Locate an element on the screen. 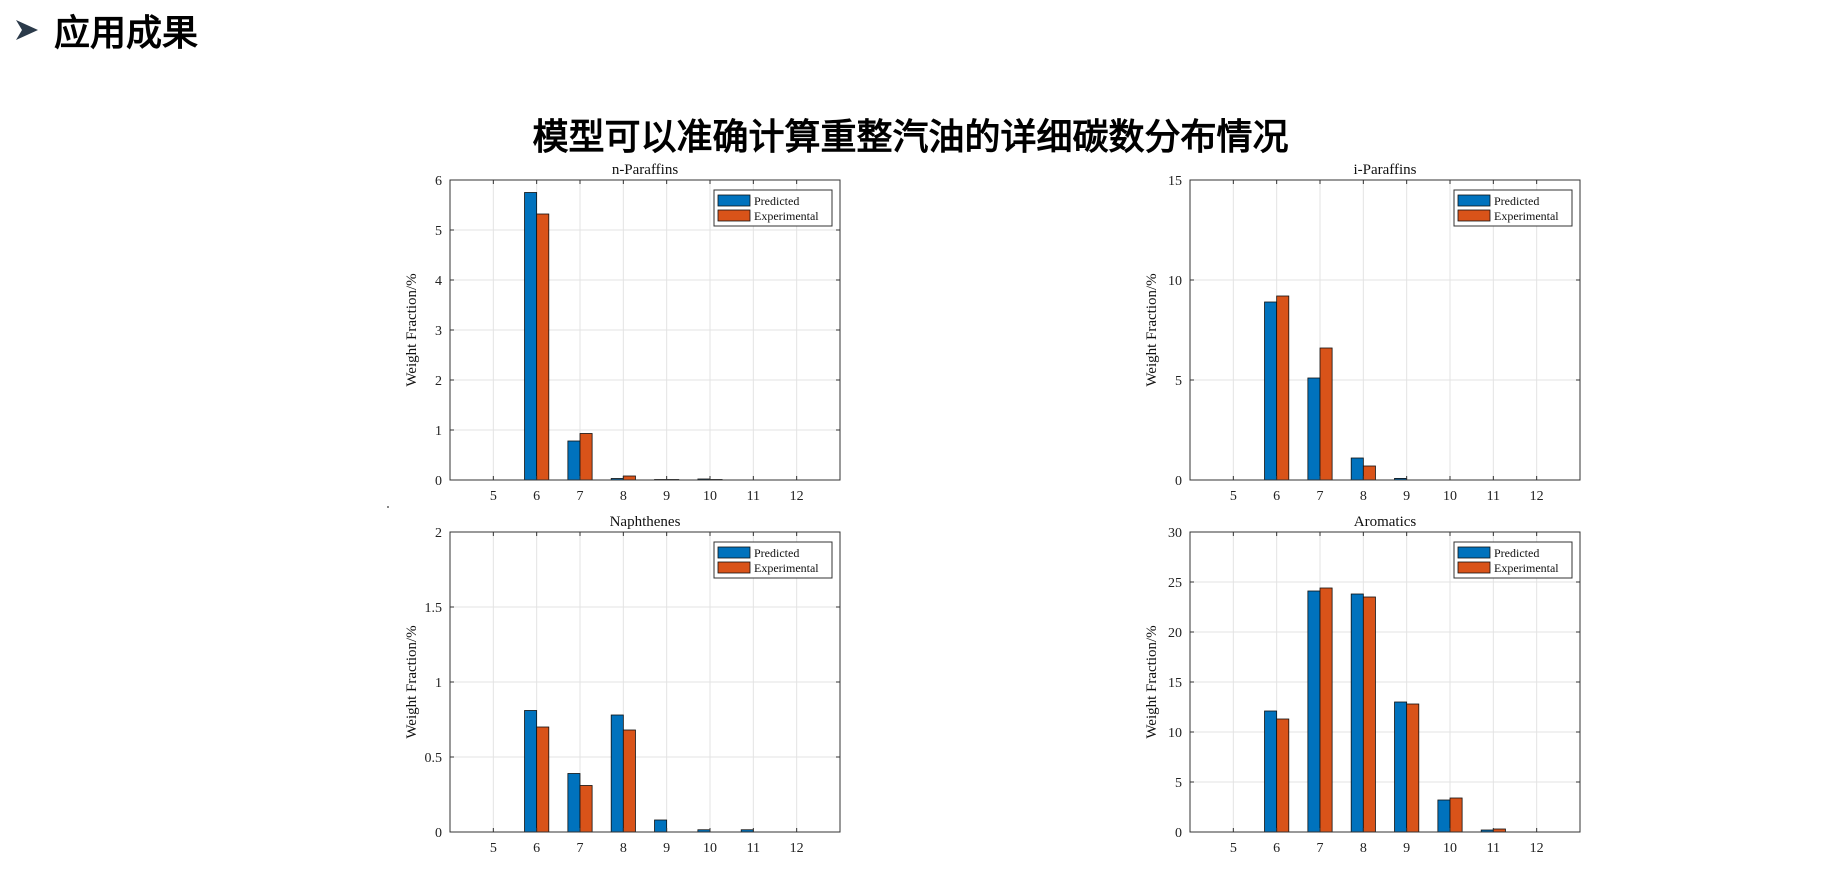  chart-title: Aromatics is located at coordinates (1385, 522).